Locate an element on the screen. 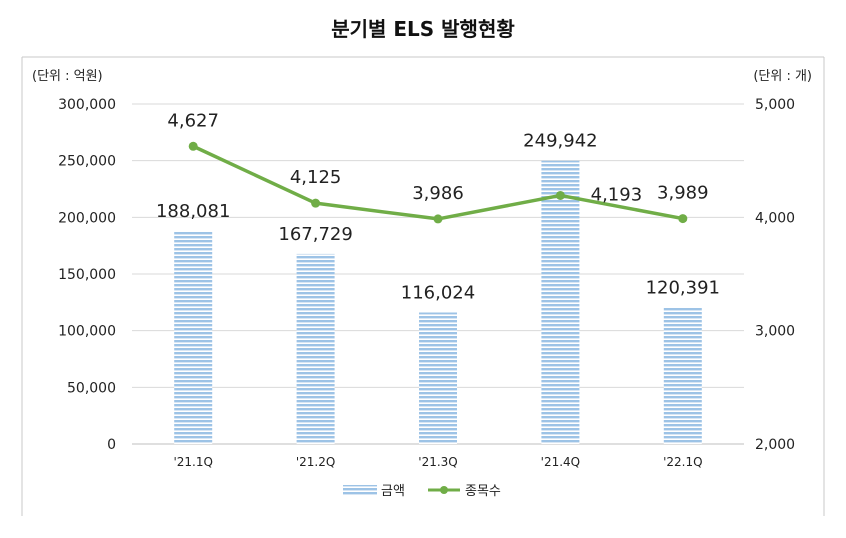 This screenshot has height=538, width=846. legend-line-label: 종목수 is located at coordinates (483, 491).